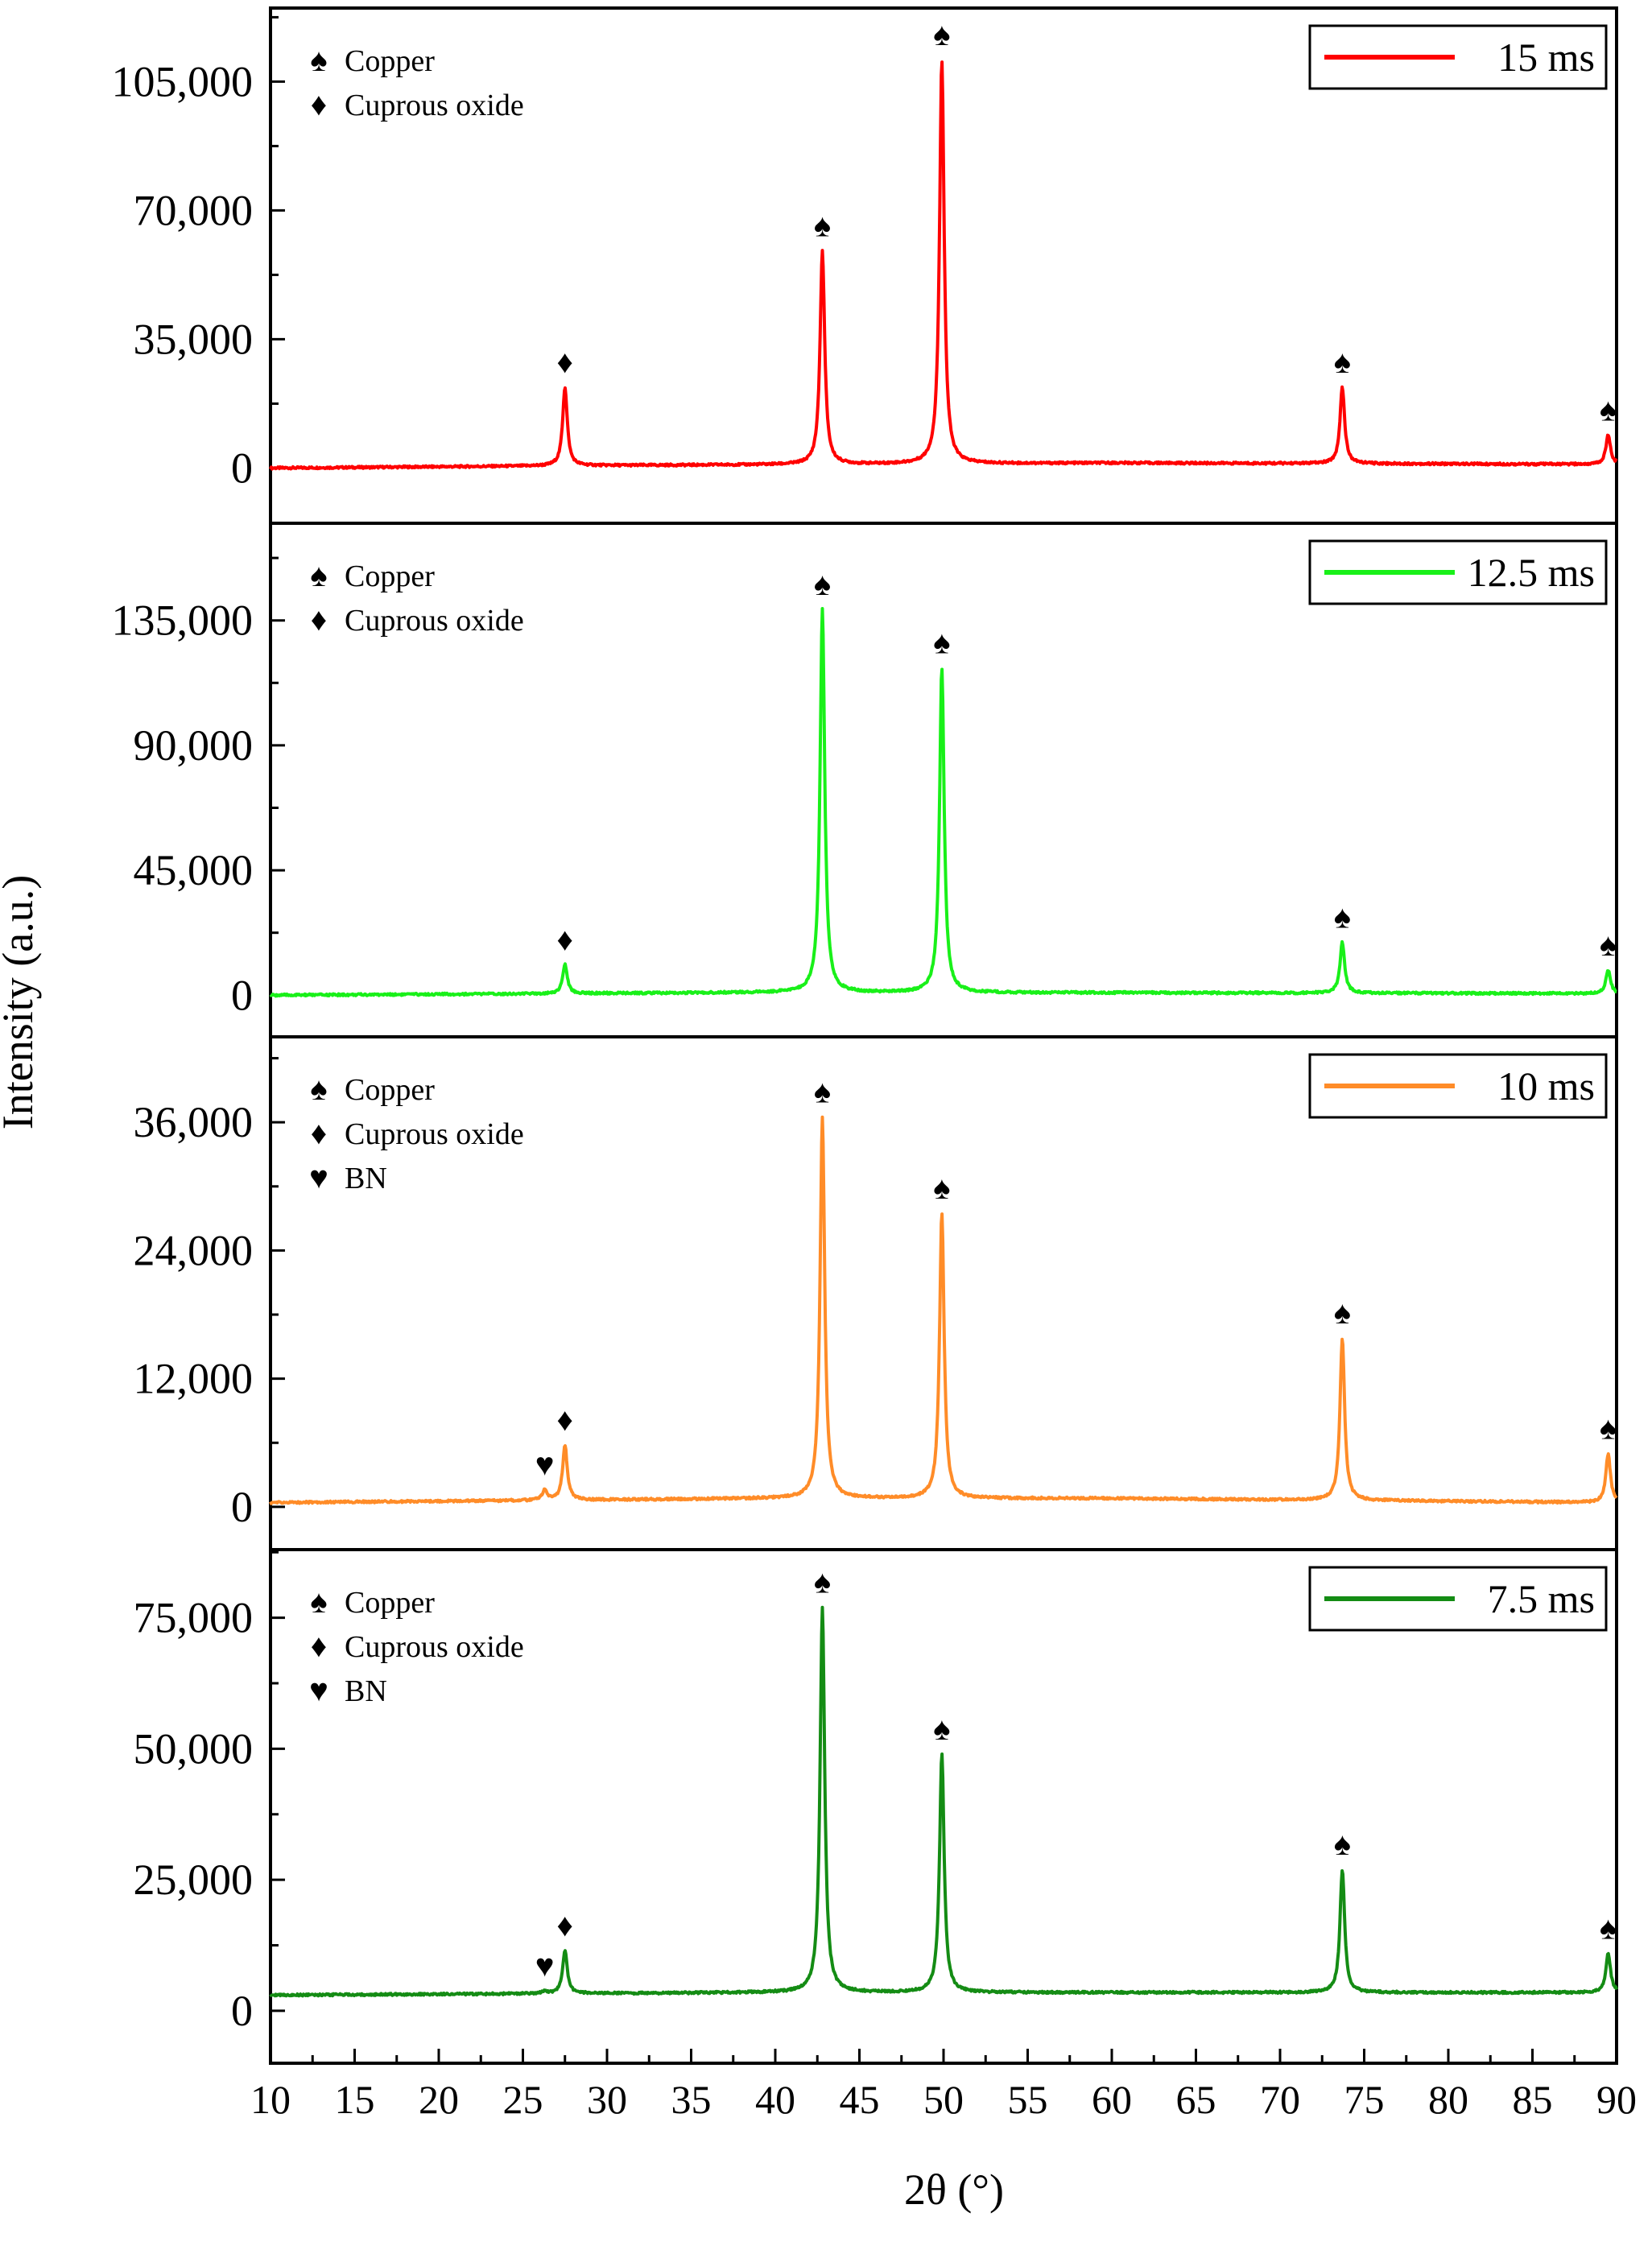 The height and width of the screenshot is (2254, 1652). I want to click on legend-label: 10 ms, so click(1546, 1085).